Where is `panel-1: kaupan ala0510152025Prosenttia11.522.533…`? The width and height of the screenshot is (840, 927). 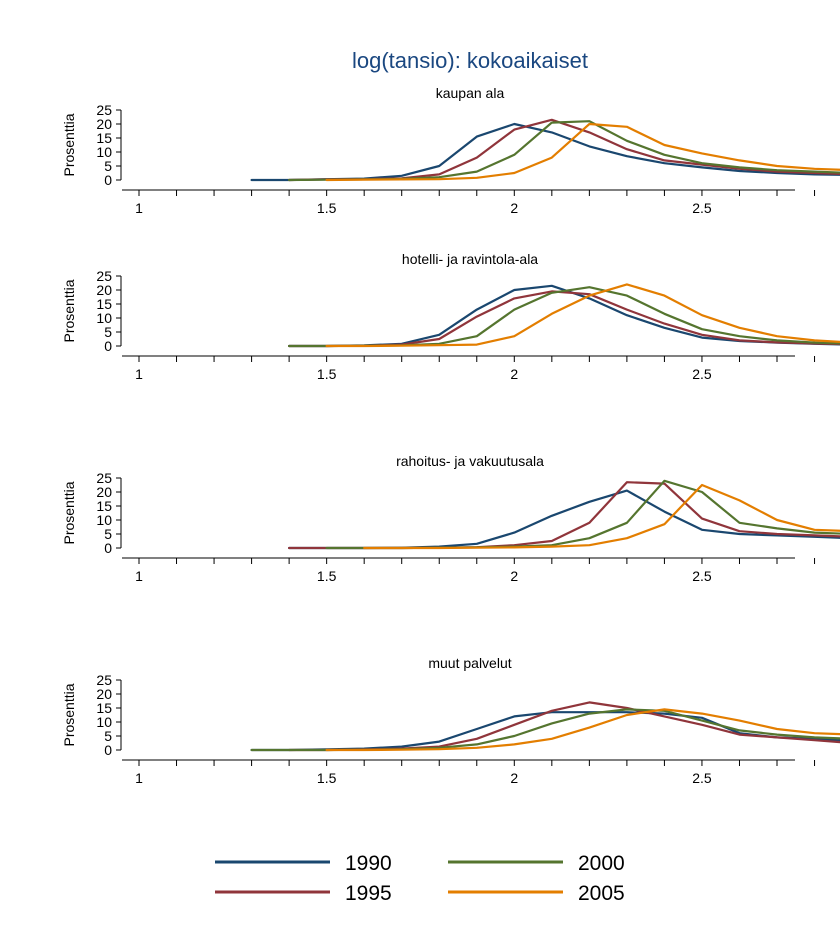
panel-1: kaupan ala0510152025Prosenttia11.522.533… is located at coordinates (450, 150).